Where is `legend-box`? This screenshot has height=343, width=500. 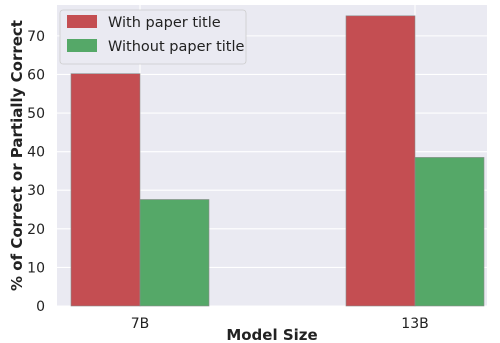
legend-box is located at coordinates (153, 37).